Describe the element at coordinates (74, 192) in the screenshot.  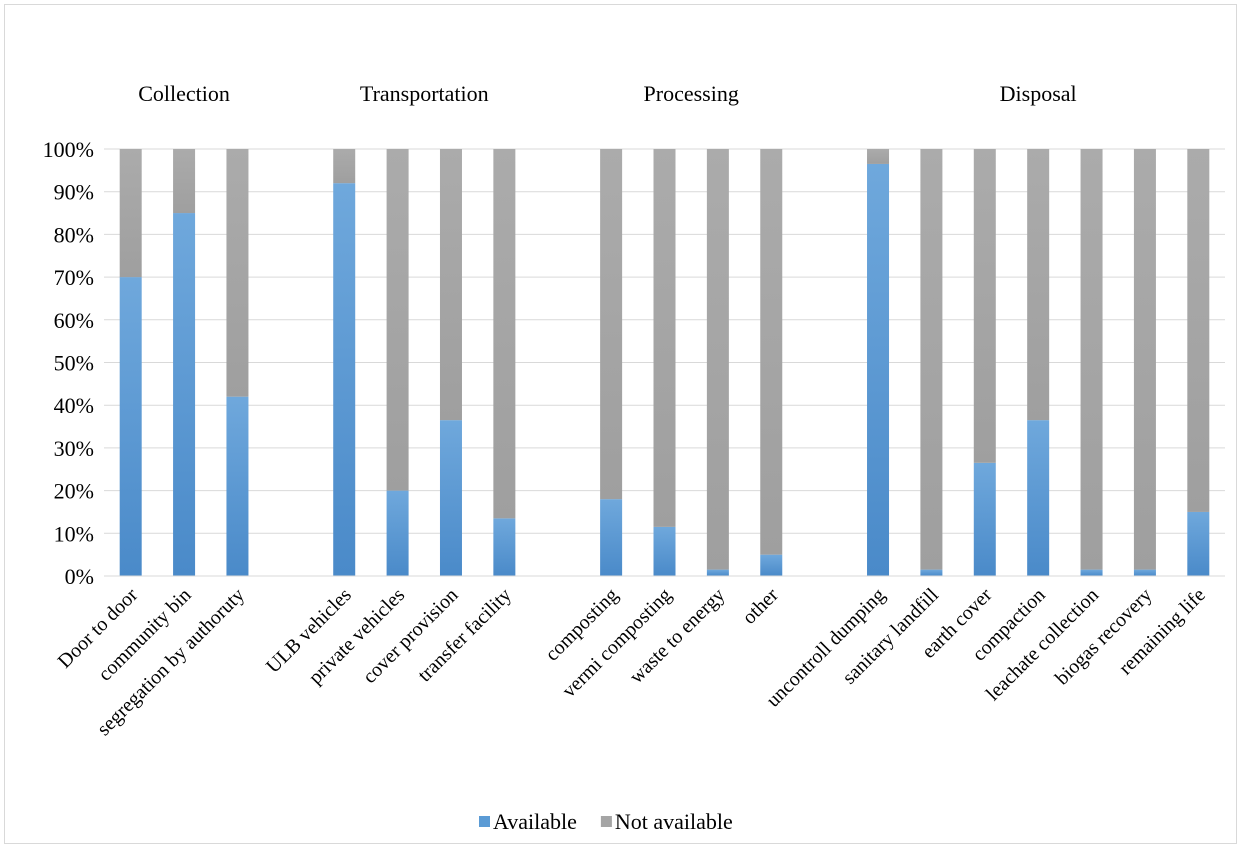
I see `y-tick-label: 90%` at that location.